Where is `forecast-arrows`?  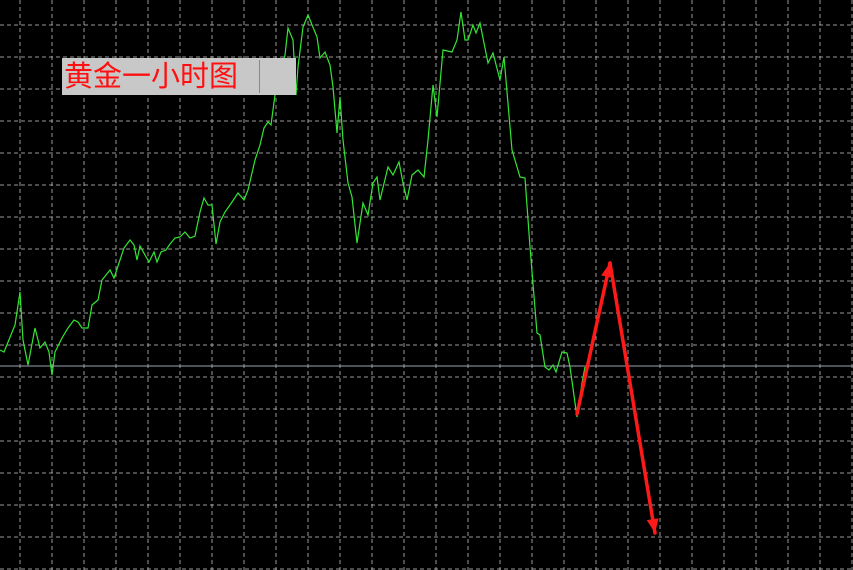 forecast-arrows is located at coordinates (617, 398).